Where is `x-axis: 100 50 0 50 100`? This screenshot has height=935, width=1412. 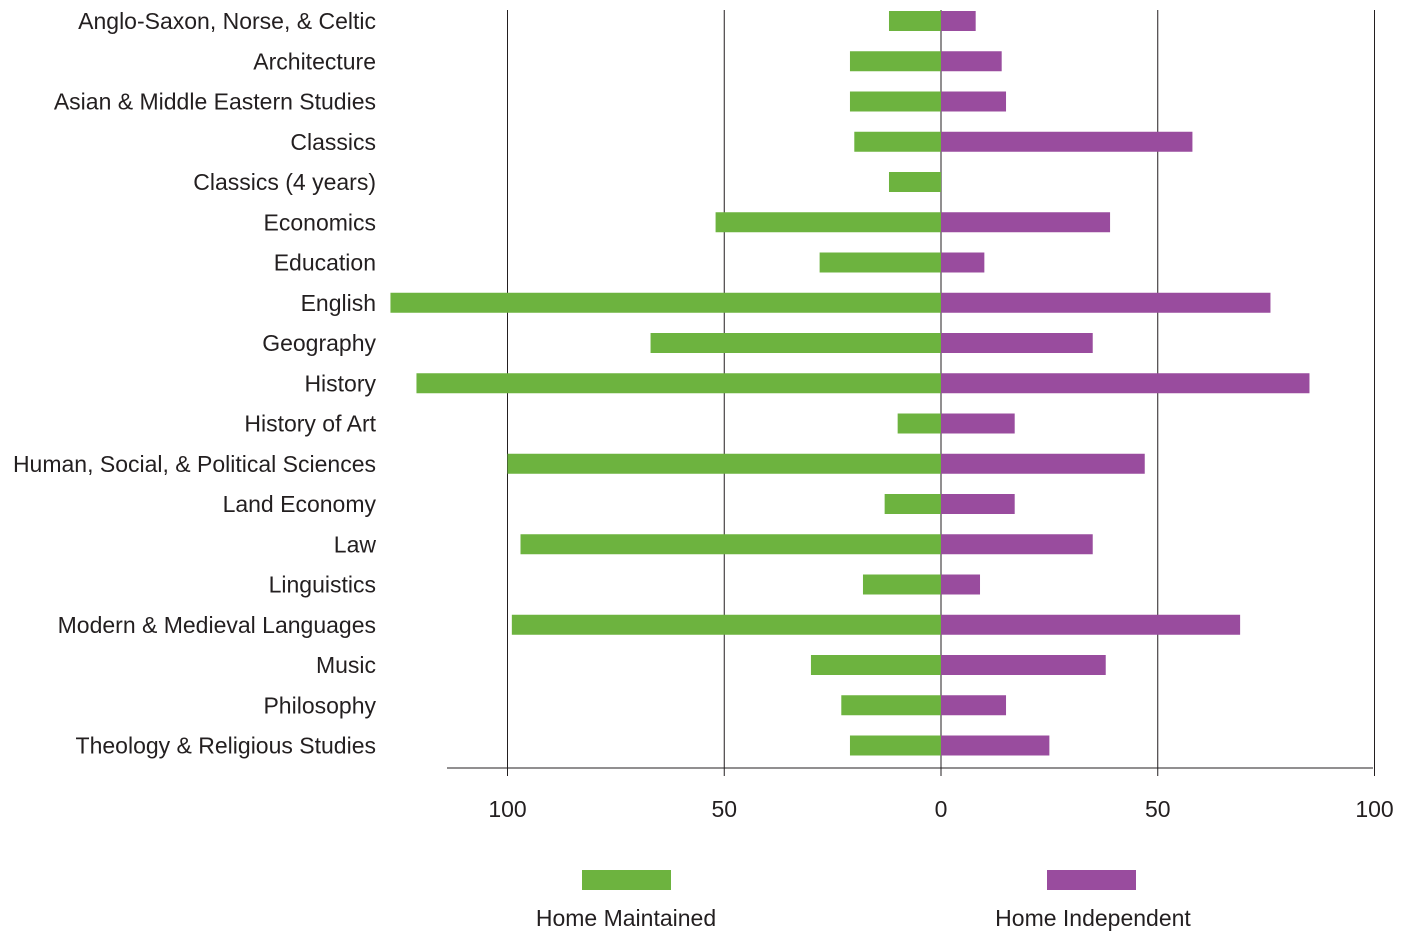 x-axis: 100 50 0 50 100 is located at coordinates (920, 794).